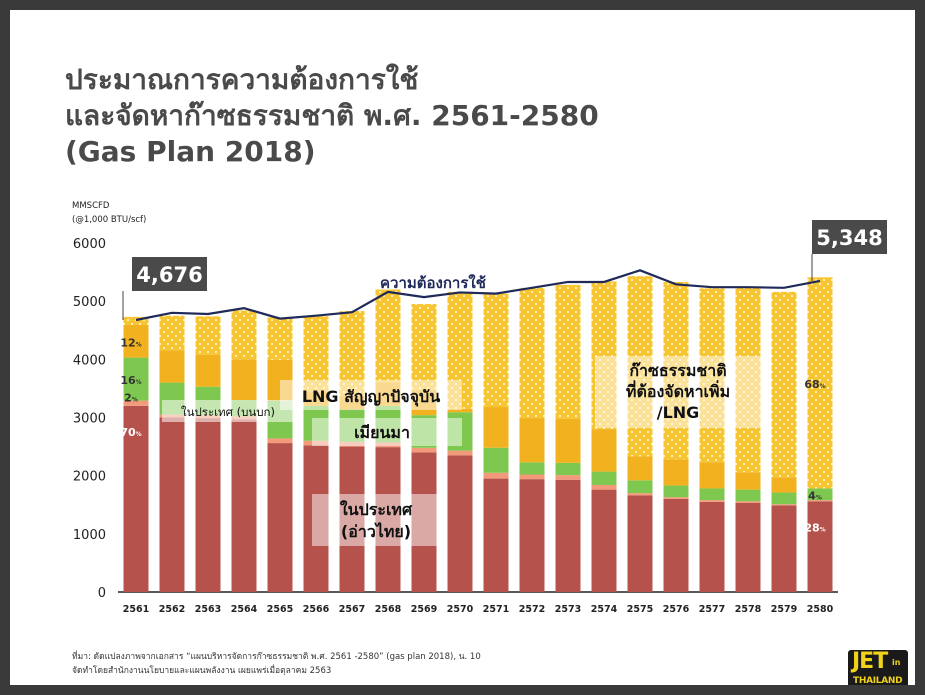 This screenshot has height=695, width=925. What do you see at coordinates (208, 609) in the screenshot?
I see `x-tick-label: 2563` at bounding box center [208, 609].